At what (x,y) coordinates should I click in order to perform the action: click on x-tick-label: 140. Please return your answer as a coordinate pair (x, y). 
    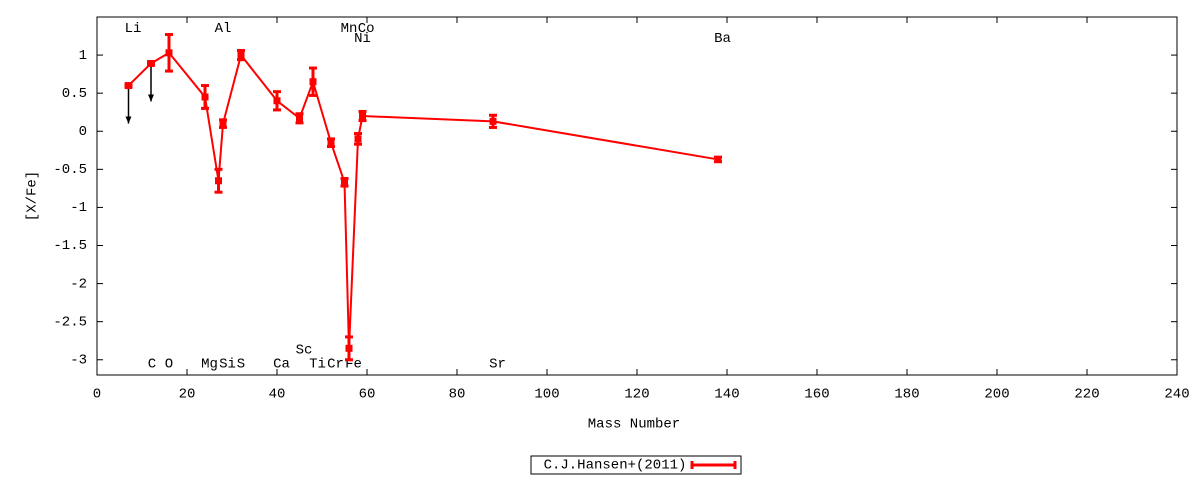
    Looking at the image, I should click on (726, 395).